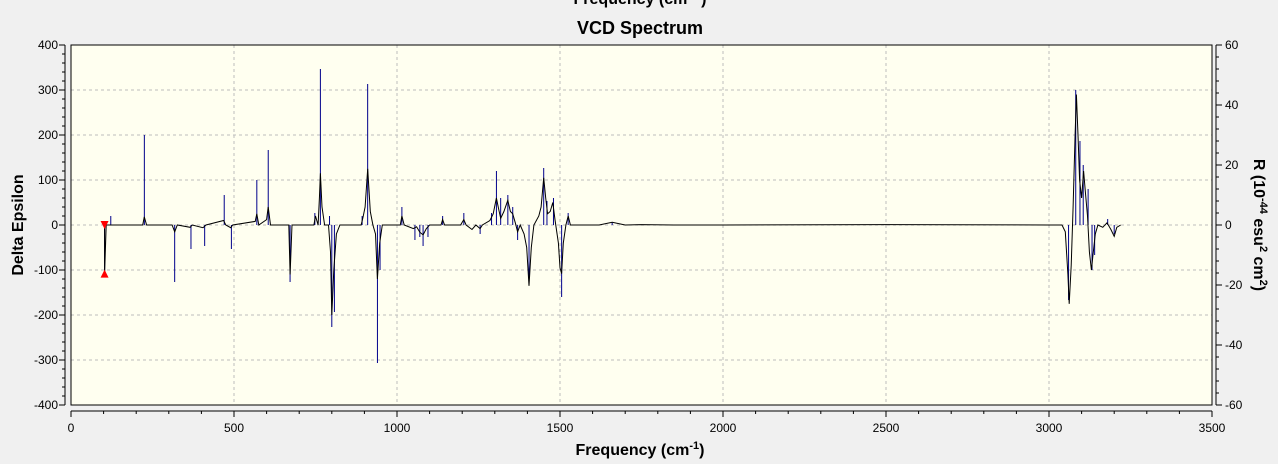 Image resolution: width=1278 pixels, height=464 pixels. Describe the element at coordinates (48, 45) in the screenshot. I see `y-tick-label: 400` at that location.